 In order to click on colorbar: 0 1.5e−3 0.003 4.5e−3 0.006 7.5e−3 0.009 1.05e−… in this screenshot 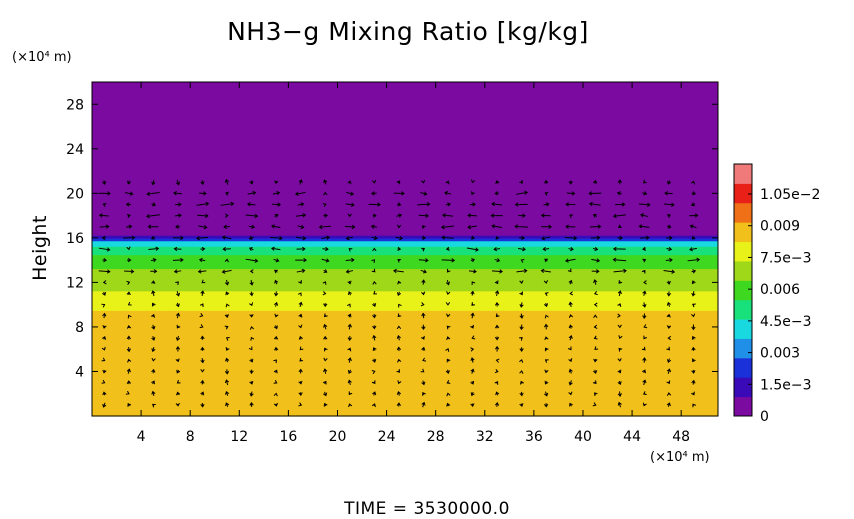, I will do `click(776, 294)`.